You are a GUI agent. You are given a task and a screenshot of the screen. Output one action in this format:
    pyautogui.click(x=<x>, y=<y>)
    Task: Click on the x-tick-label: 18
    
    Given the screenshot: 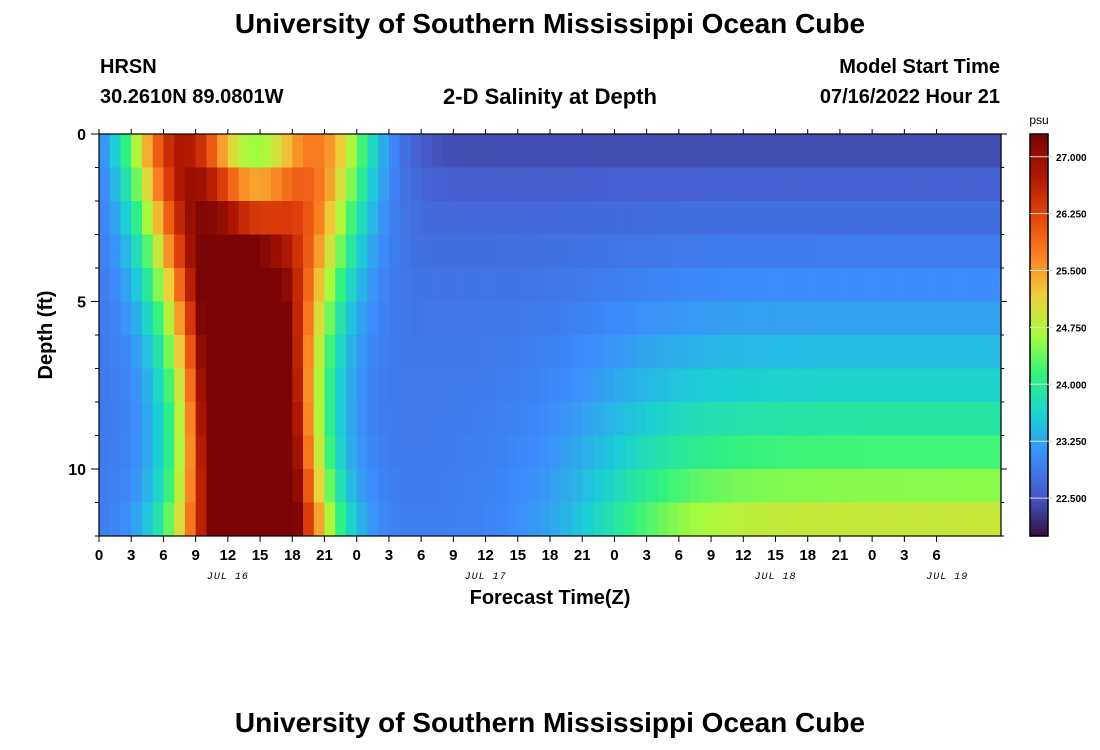 What is the action you would take?
    pyautogui.click(x=807, y=555)
    